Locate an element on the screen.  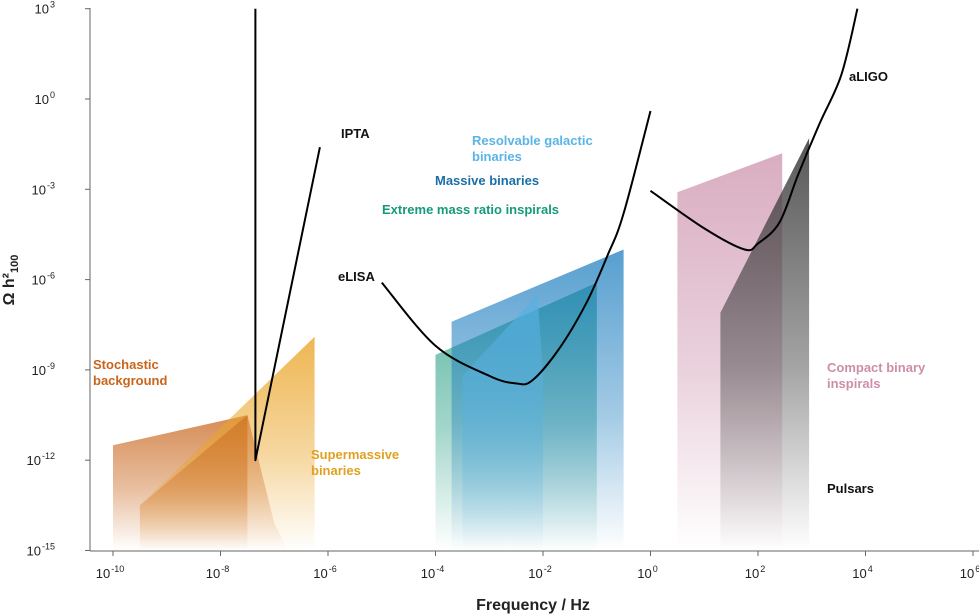
x-tick-exp: -10 is located at coordinates (117, 569).